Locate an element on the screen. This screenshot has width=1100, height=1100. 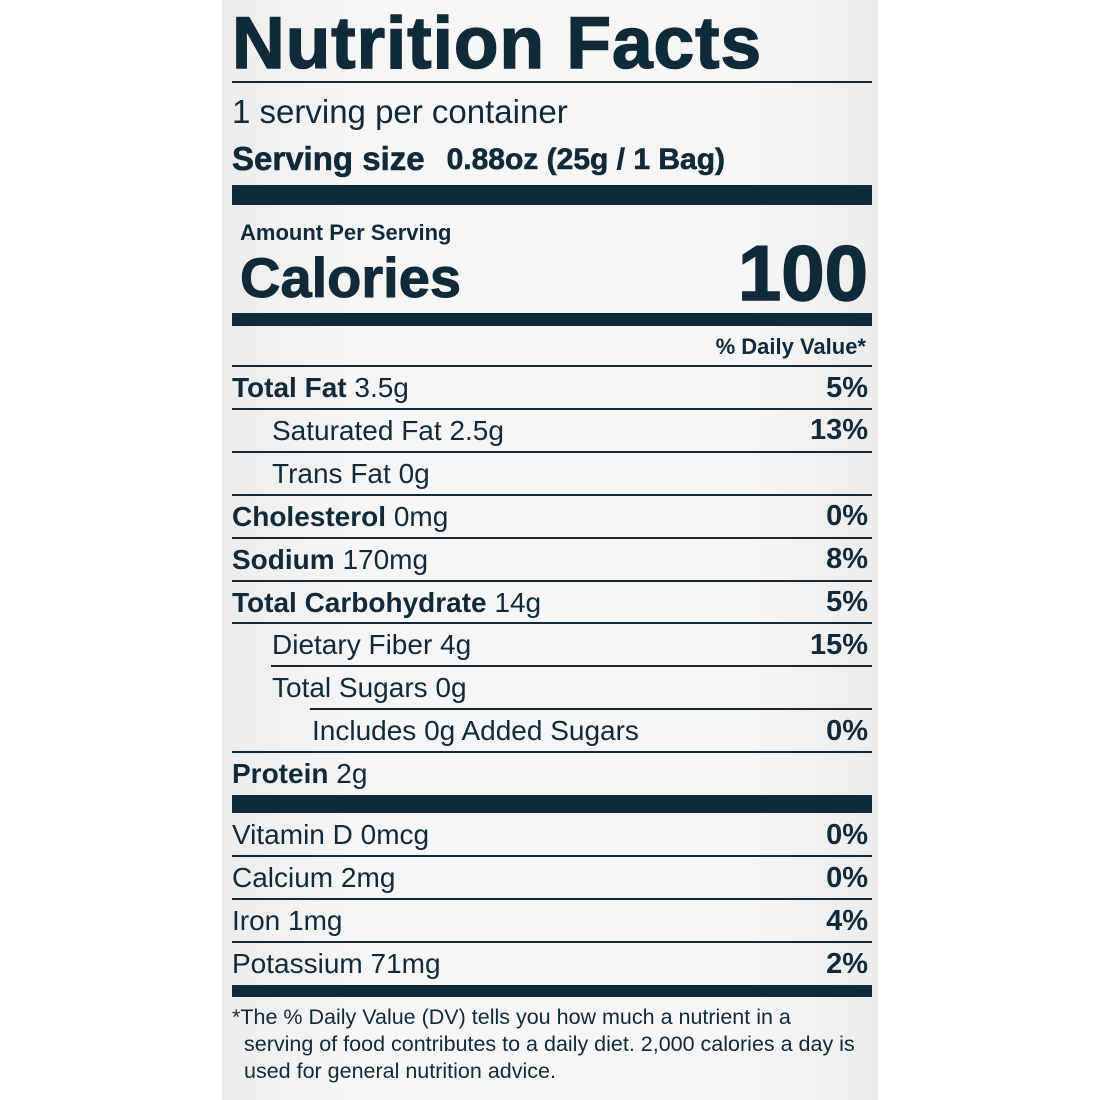
nutrient: Calcium 2mg is located at coordinates (313, 878).